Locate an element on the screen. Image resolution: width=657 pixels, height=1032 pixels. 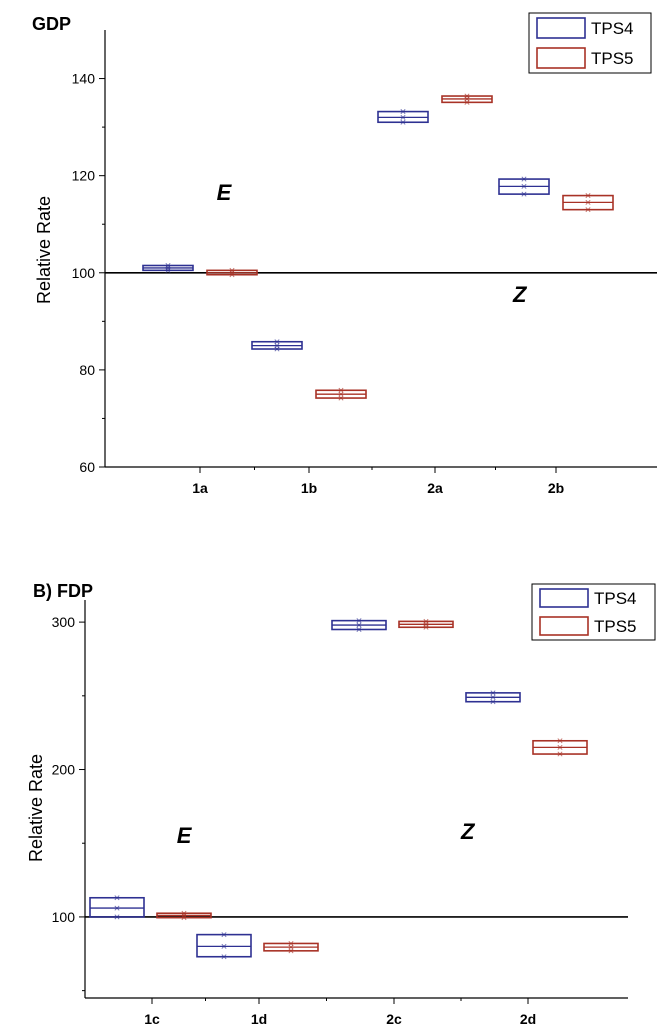
x-tick-label: 2b is located at coordinates (556, 488).